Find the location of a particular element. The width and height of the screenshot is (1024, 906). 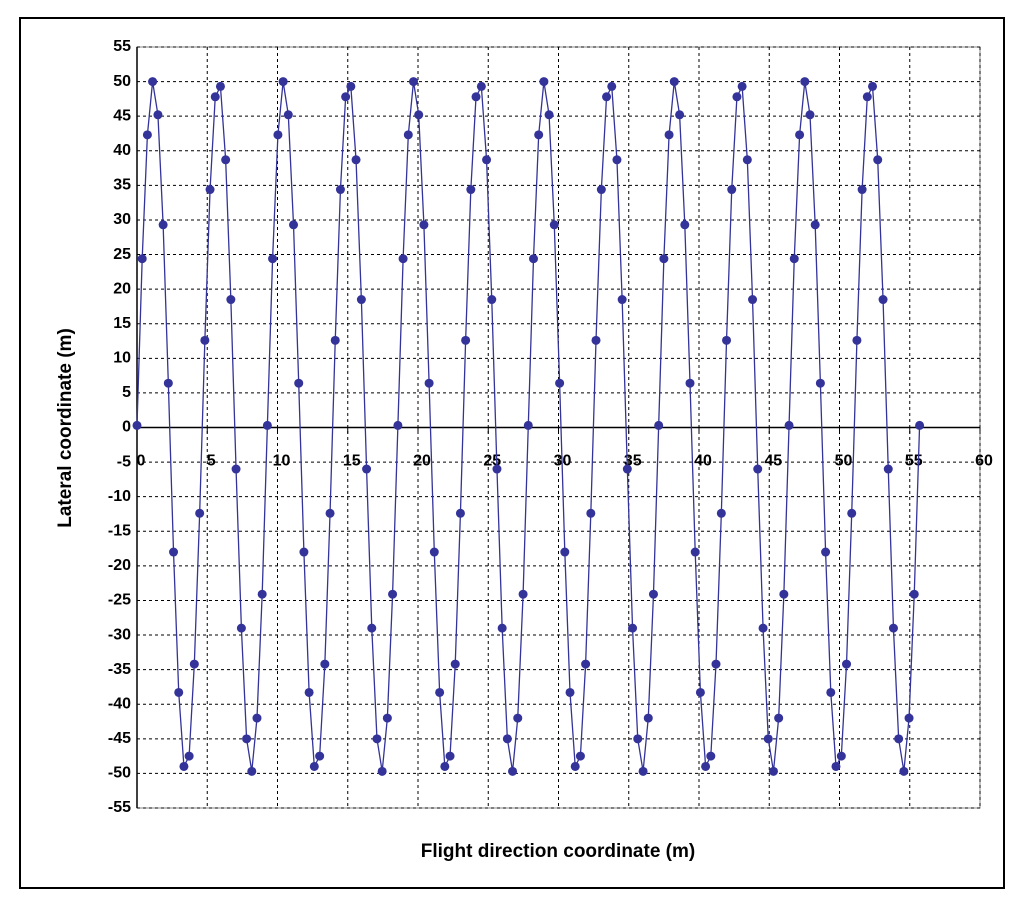

x-tick-label: 50 is located at coordinates (844, 461).